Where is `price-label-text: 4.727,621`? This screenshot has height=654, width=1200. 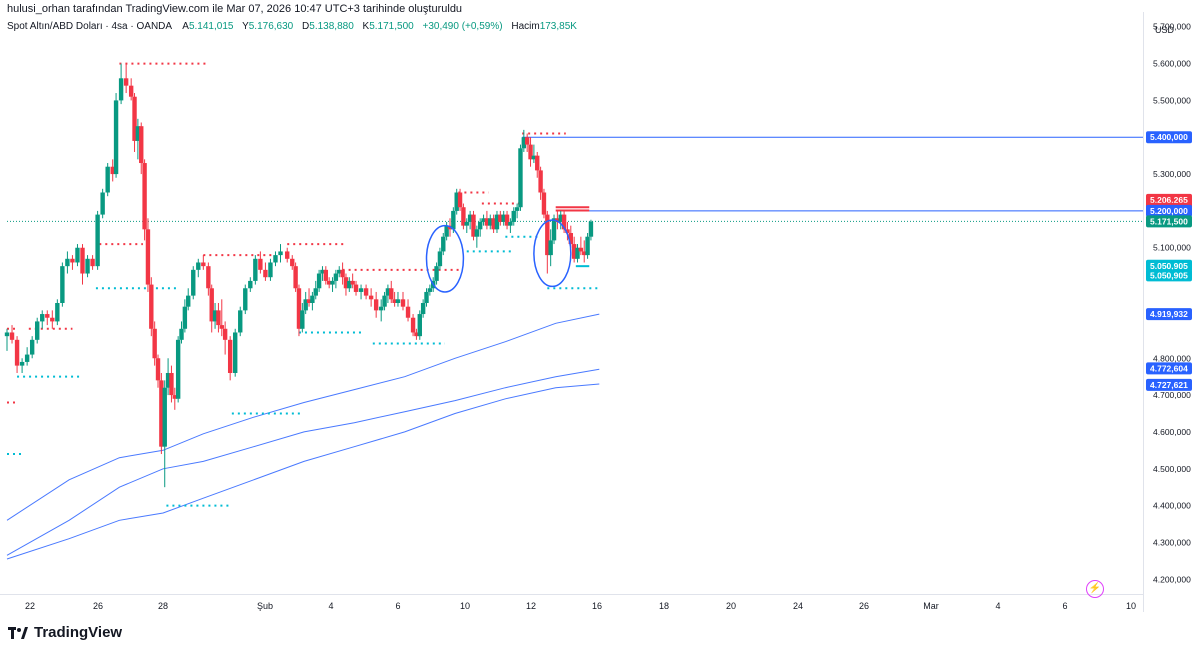 price-label-text: 4.727,621 is located at coordinates (1169, 385).